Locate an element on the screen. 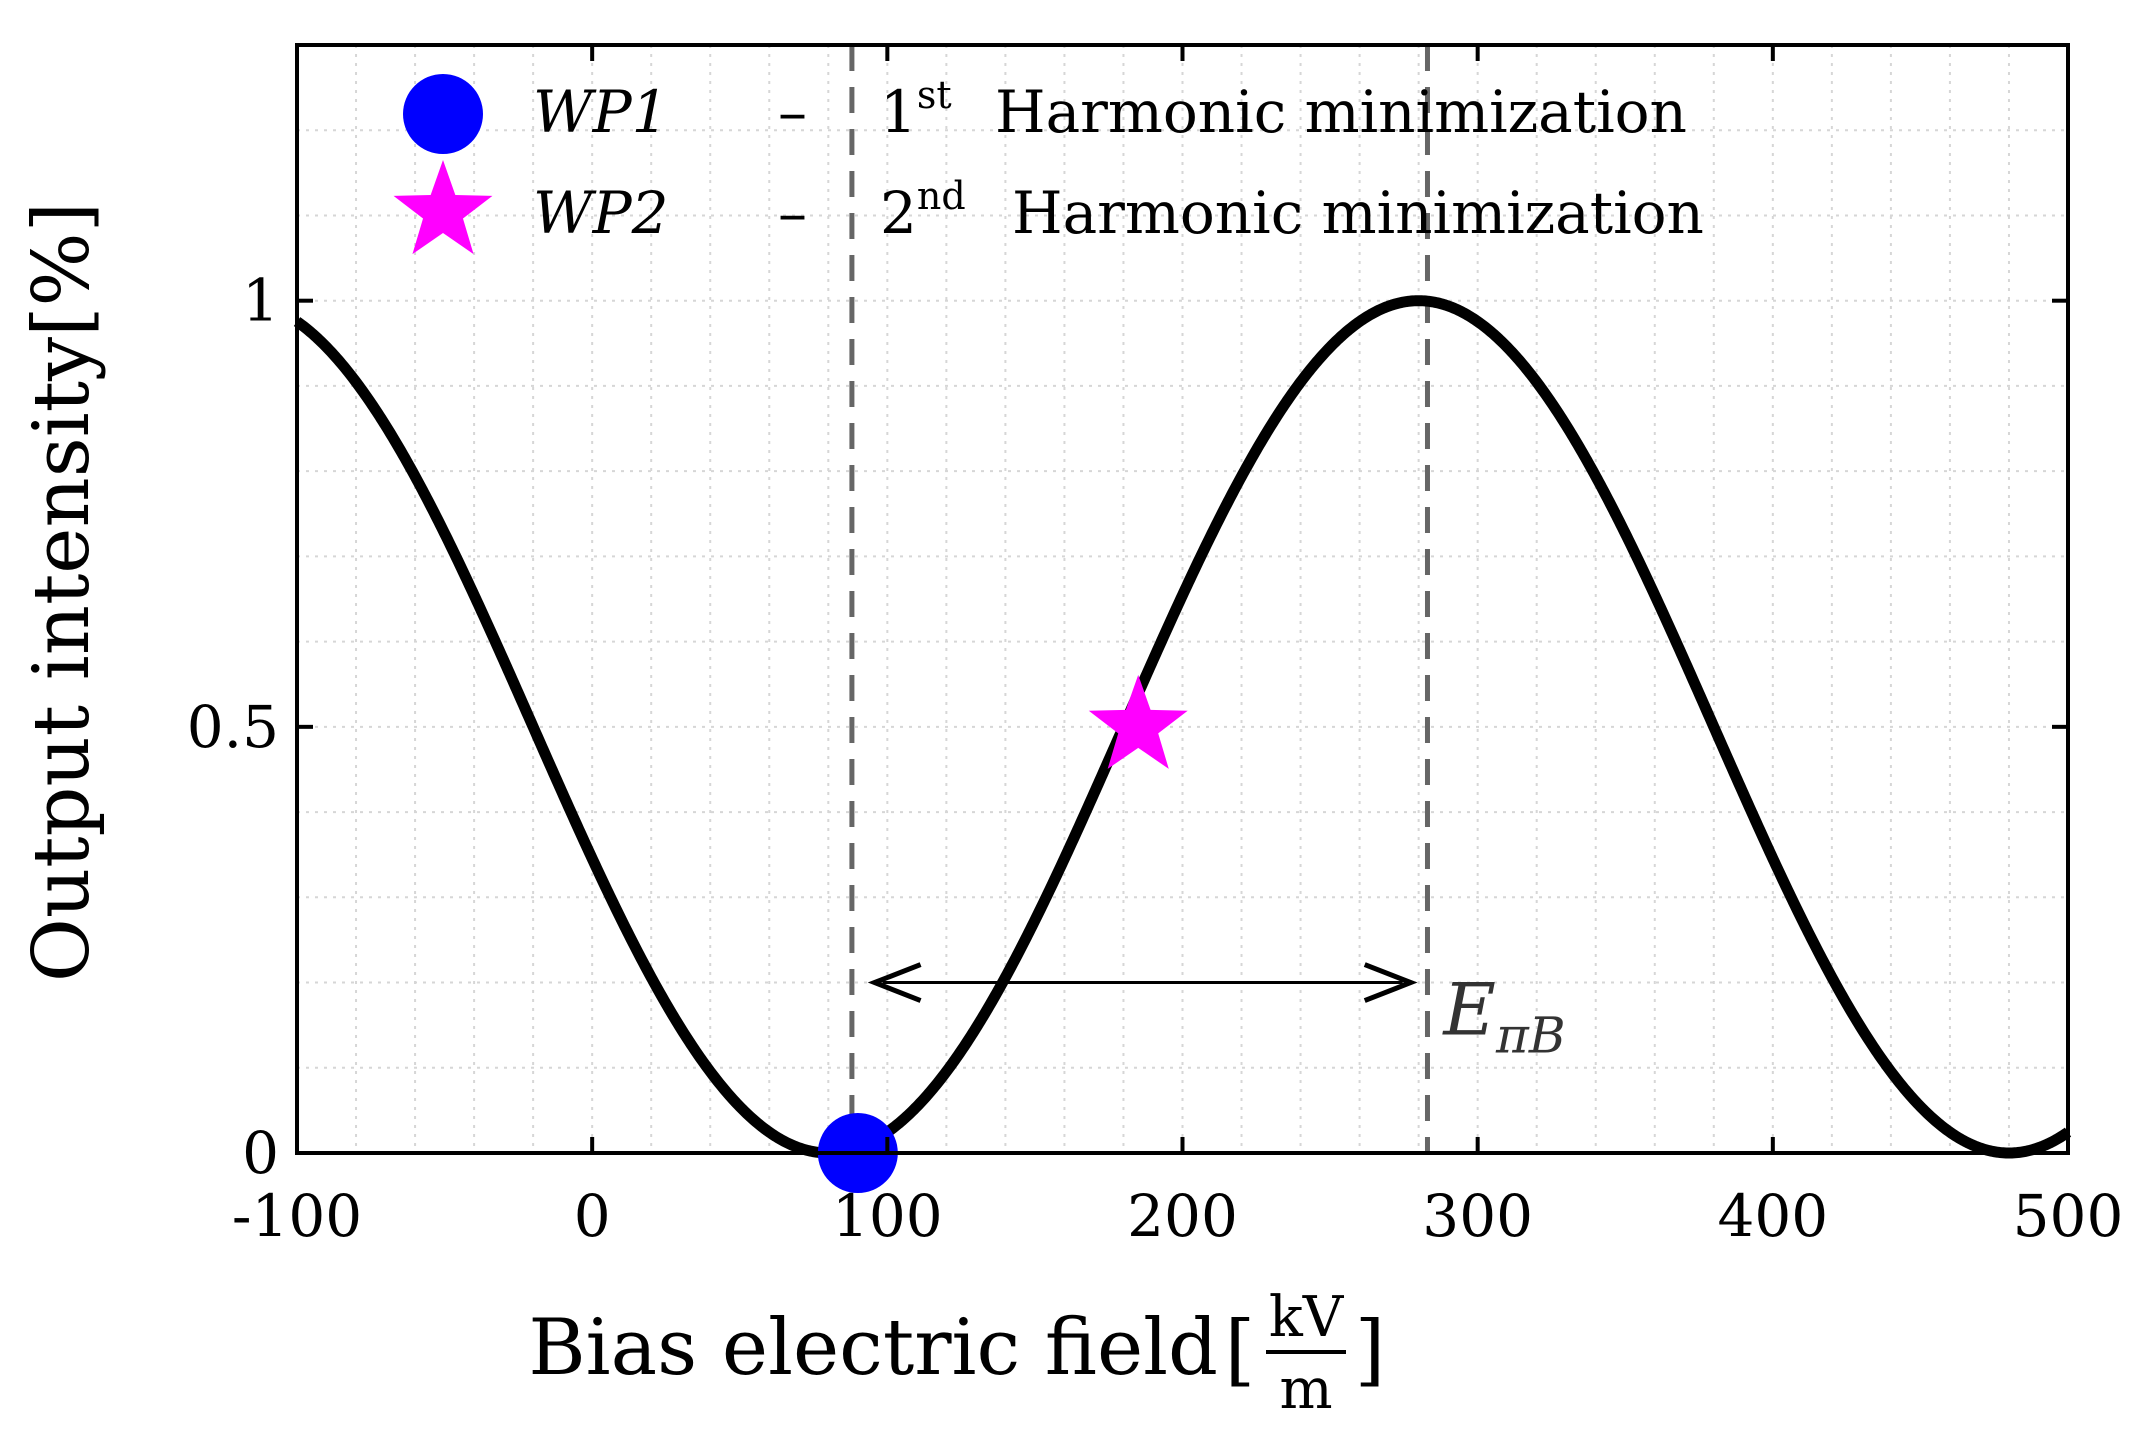 The width and height of the screenshot is (2148, 1440). legend-label-wp1-dash: – is located at coordinates (792, 112).